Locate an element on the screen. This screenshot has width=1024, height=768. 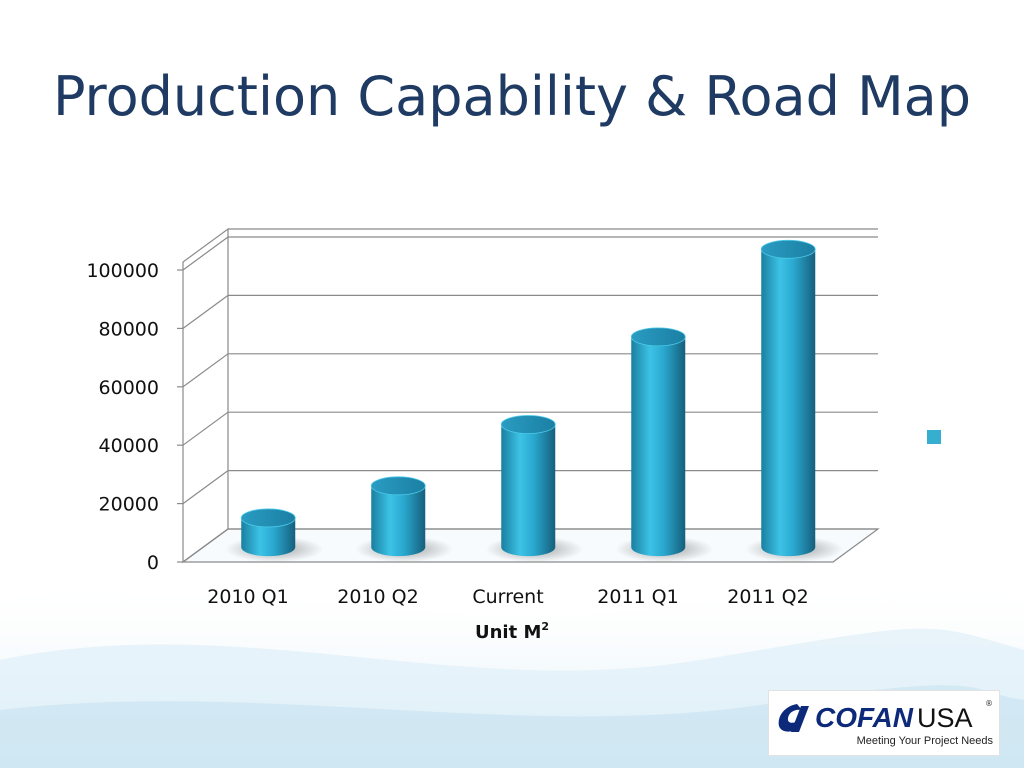
slide-title: Production Capability & Road Map is located at coordinates (512, 96).